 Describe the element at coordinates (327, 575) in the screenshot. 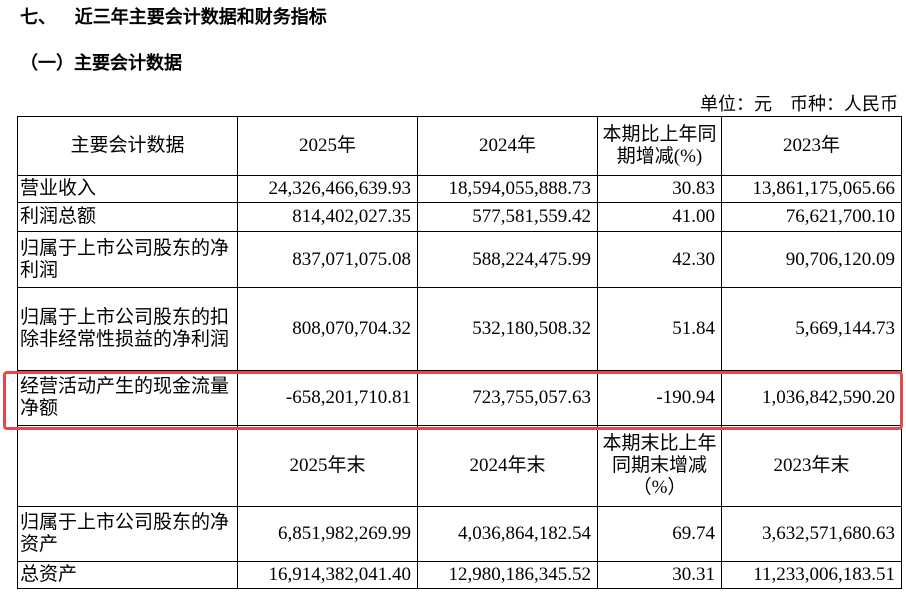

I see `value-2025: 16,914,382,041.40` at that location.